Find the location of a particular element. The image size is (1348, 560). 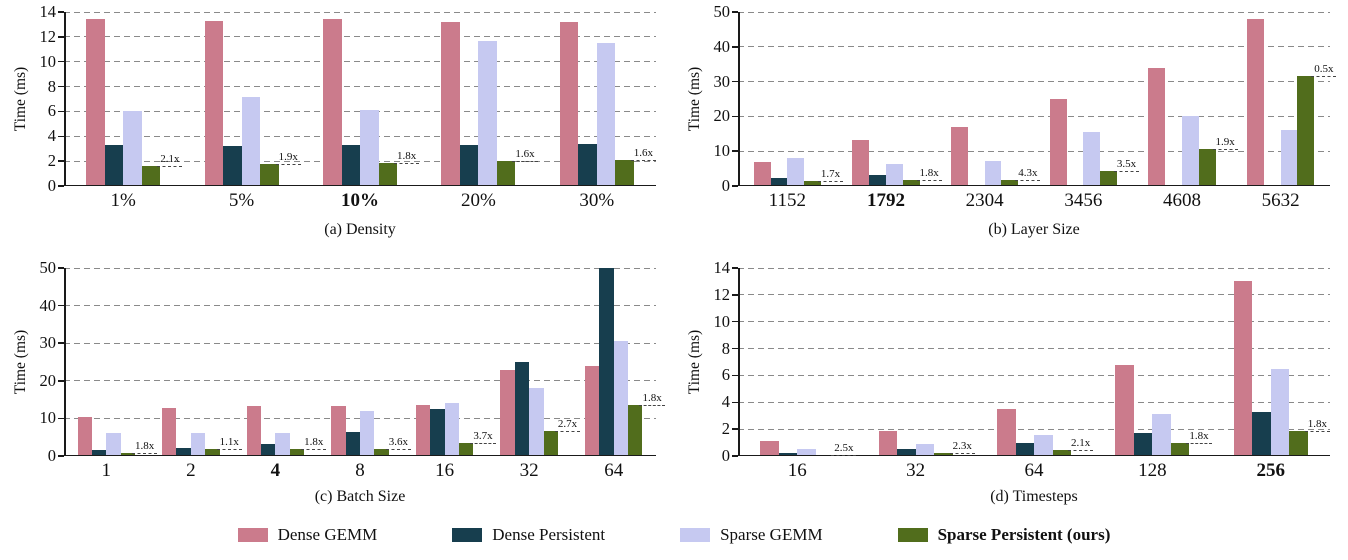

y-tick-label: 50 is located at coordinates (722, 11).